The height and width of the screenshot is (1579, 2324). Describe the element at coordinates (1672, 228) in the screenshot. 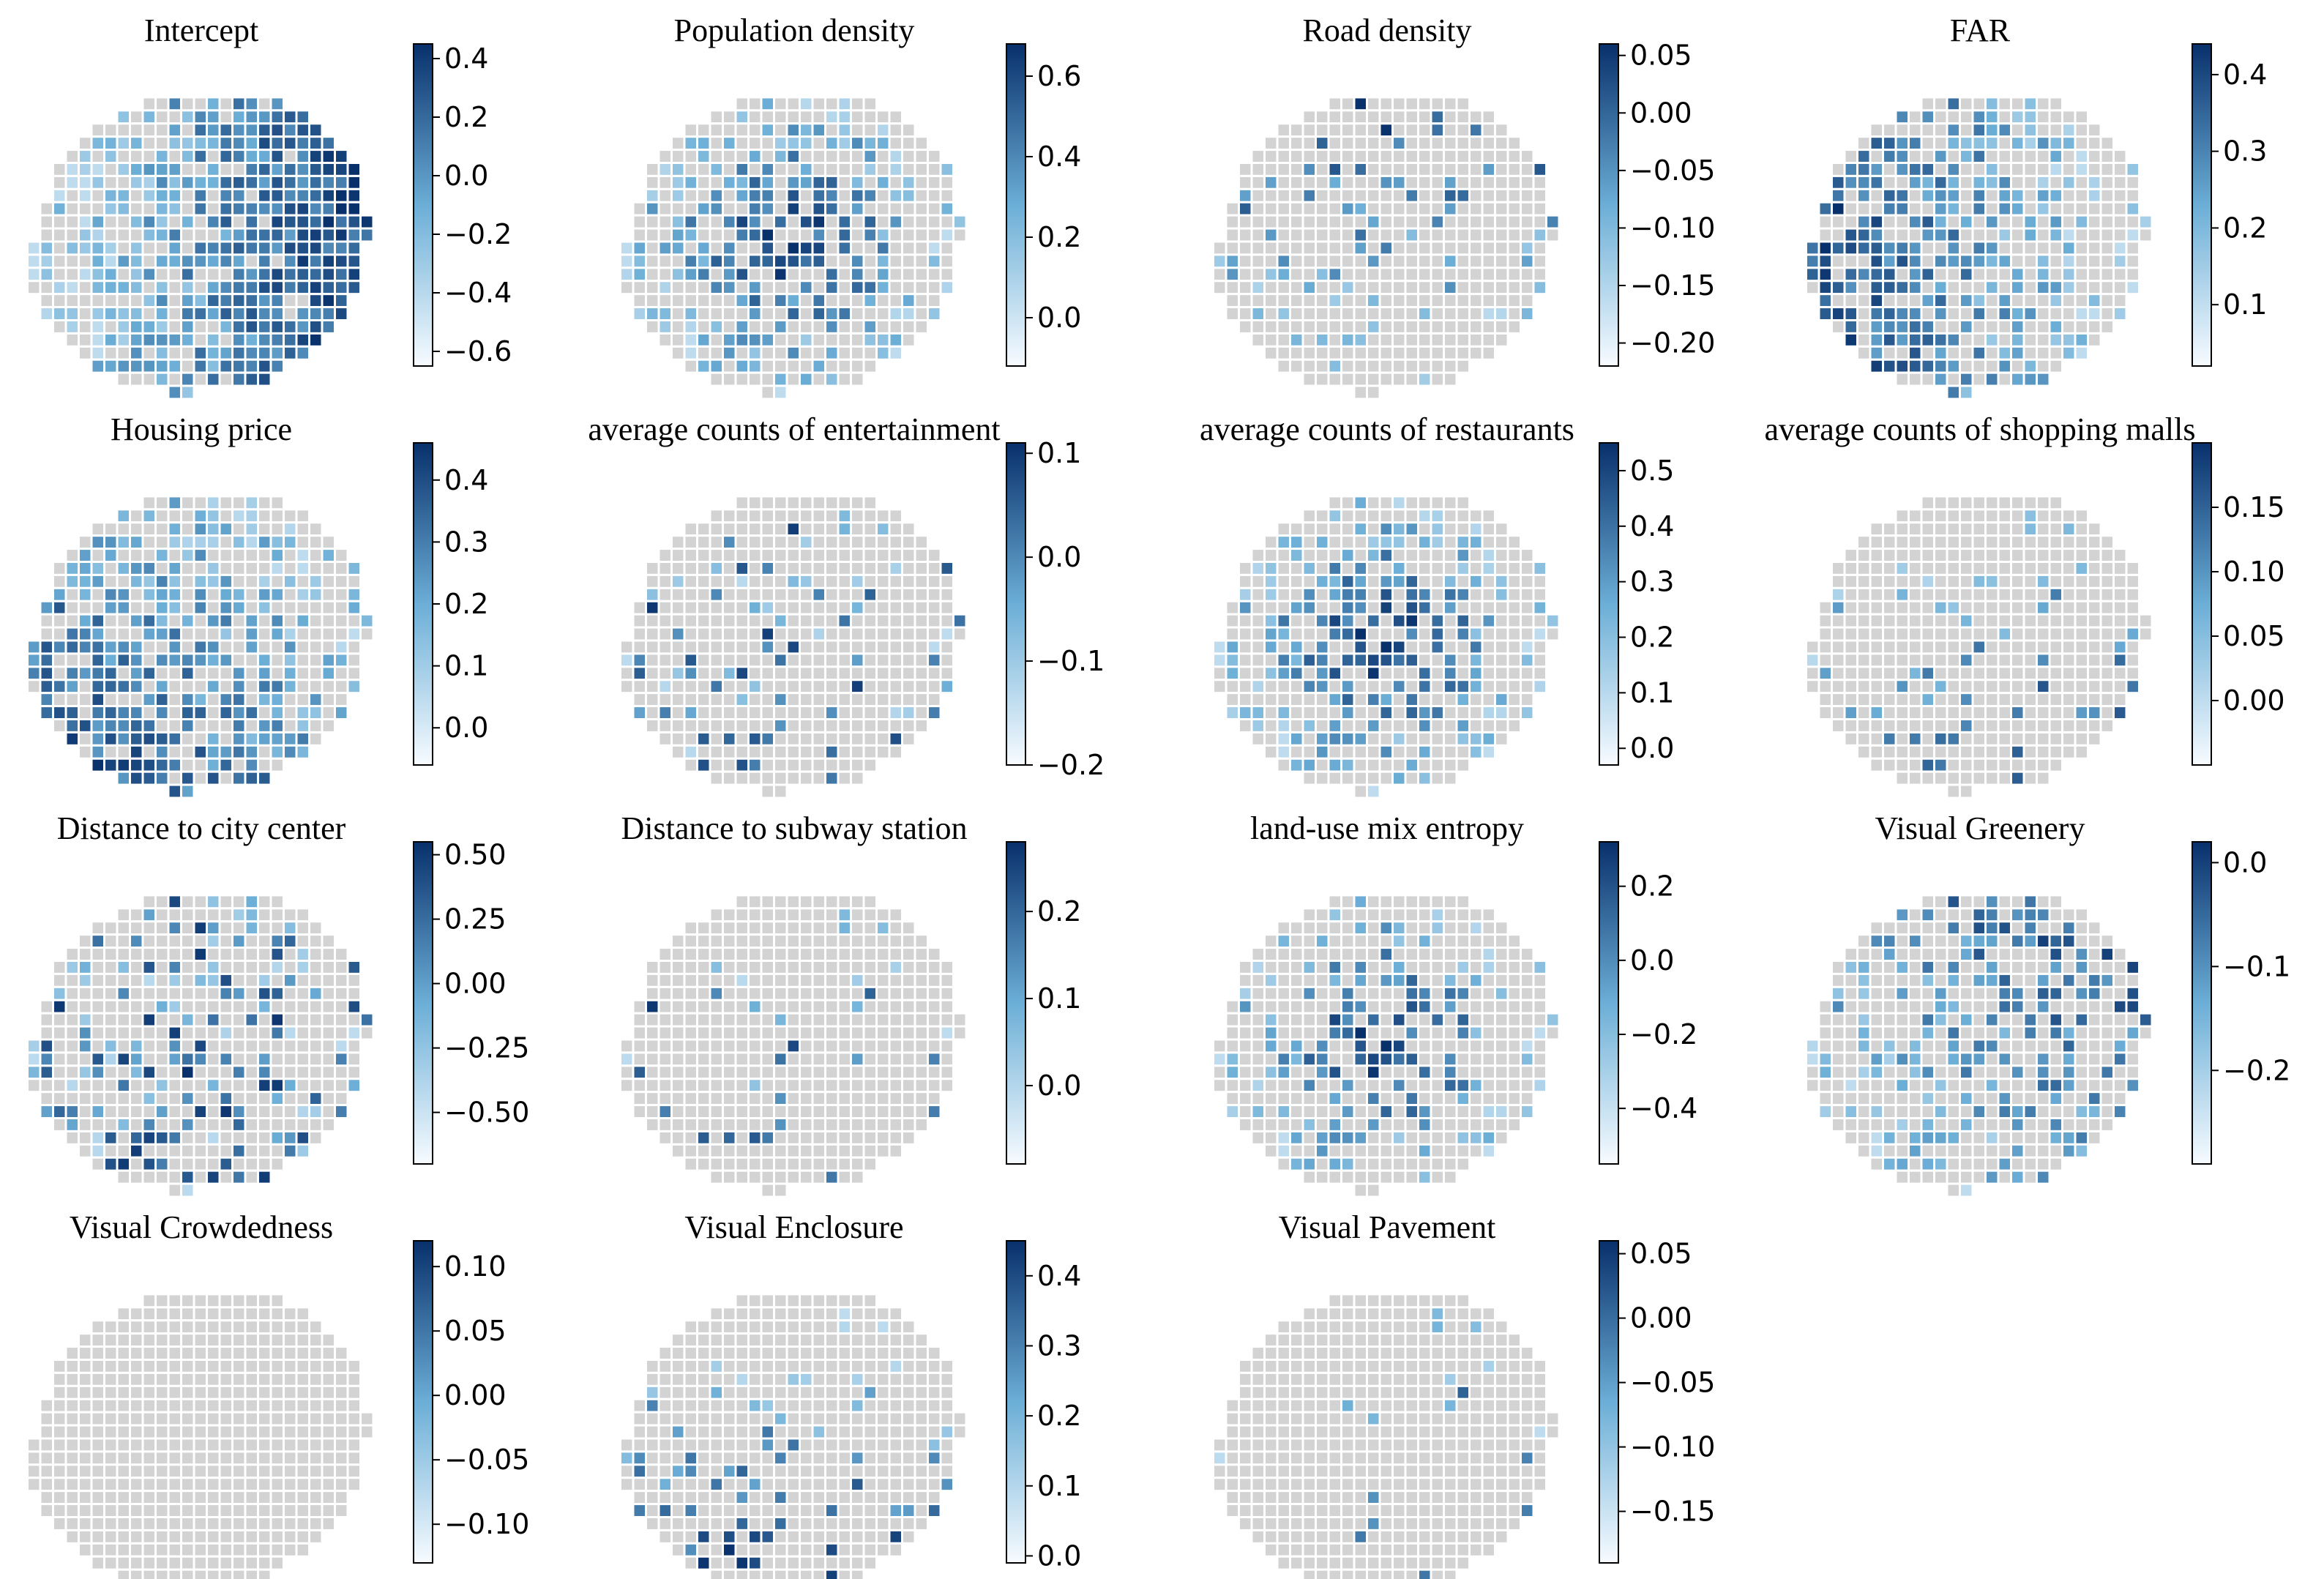

I see `colorbar-tick-label: −0.10` at that location.